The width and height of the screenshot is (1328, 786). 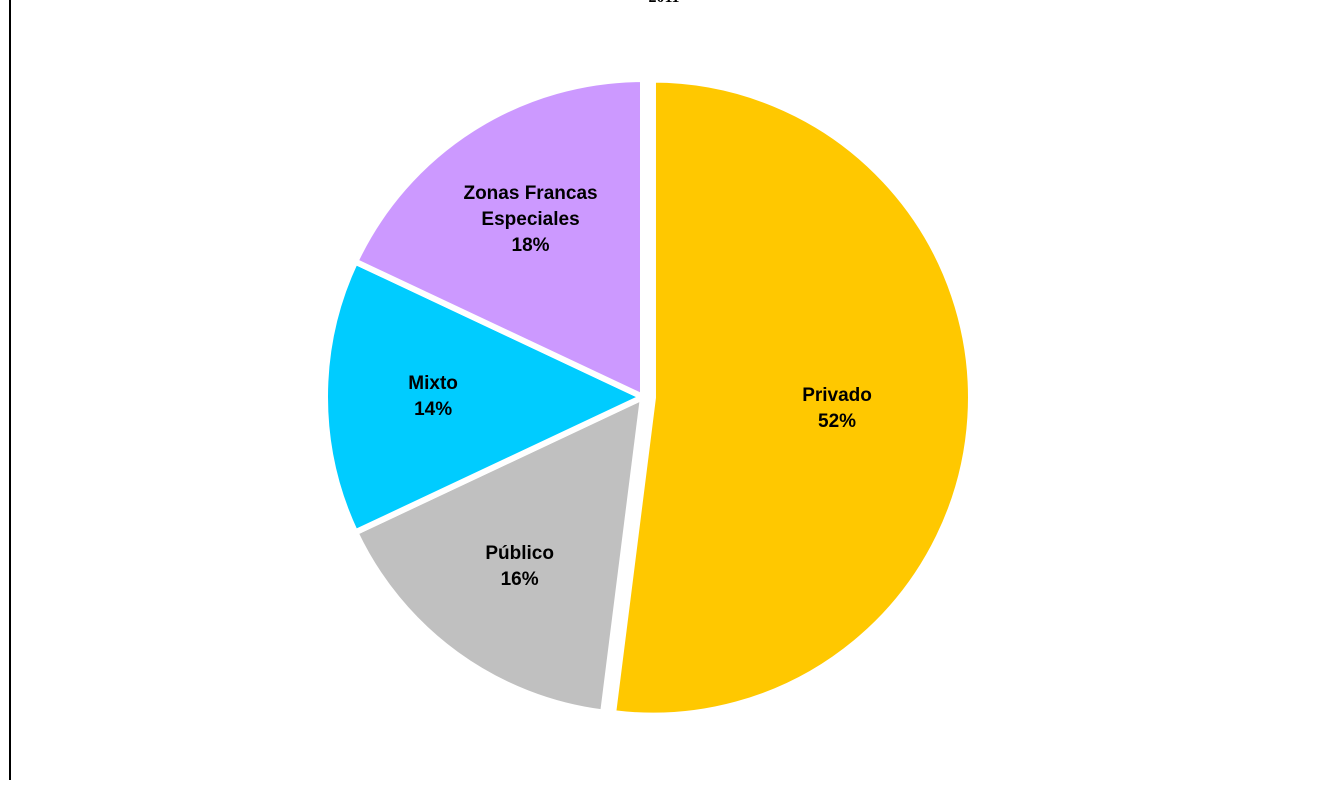 I want to click on value-label: 16%, so click(x=519, y=579).